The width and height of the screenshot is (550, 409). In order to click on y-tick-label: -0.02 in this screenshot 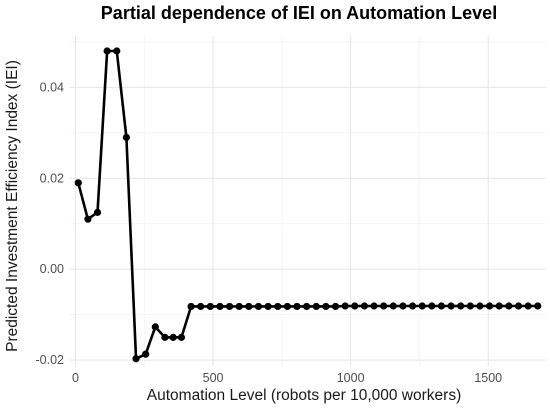, I will do `click(50, 360)`.